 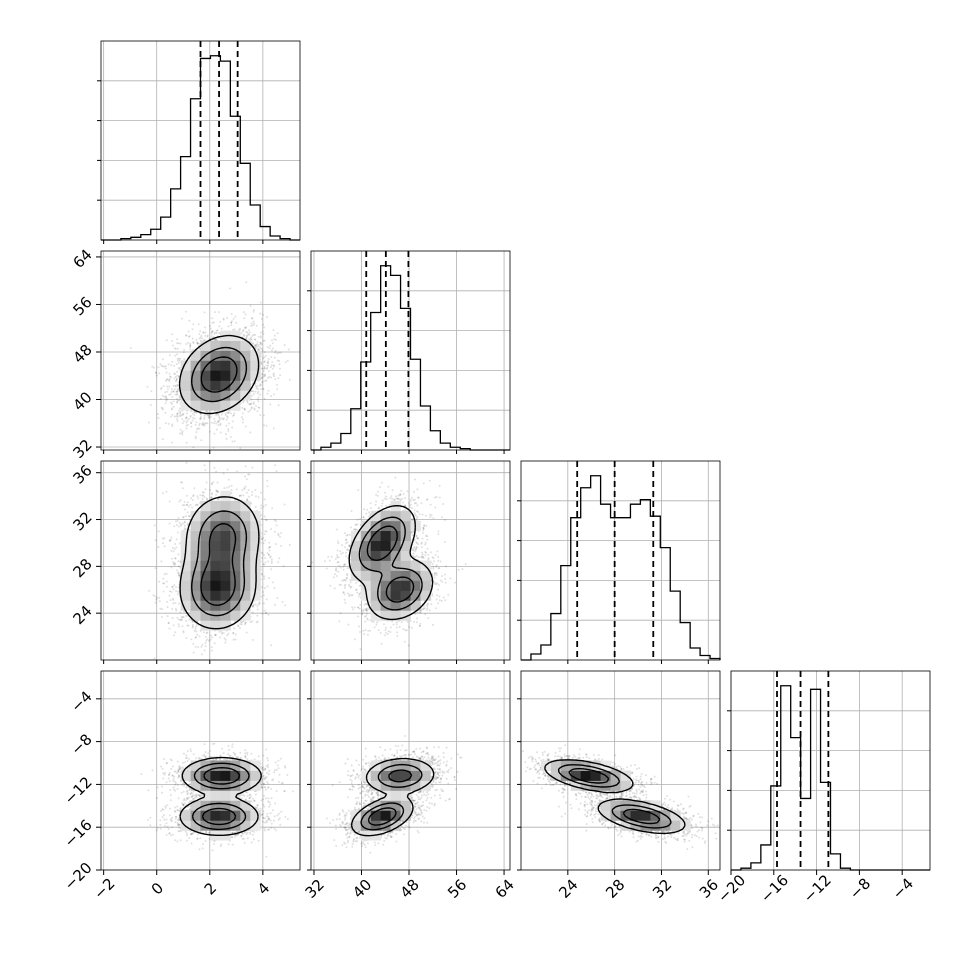 What do you see at coordinates (620, 560) in the screenshot?
I see `panel-frame` at bounding box center [620, 560].